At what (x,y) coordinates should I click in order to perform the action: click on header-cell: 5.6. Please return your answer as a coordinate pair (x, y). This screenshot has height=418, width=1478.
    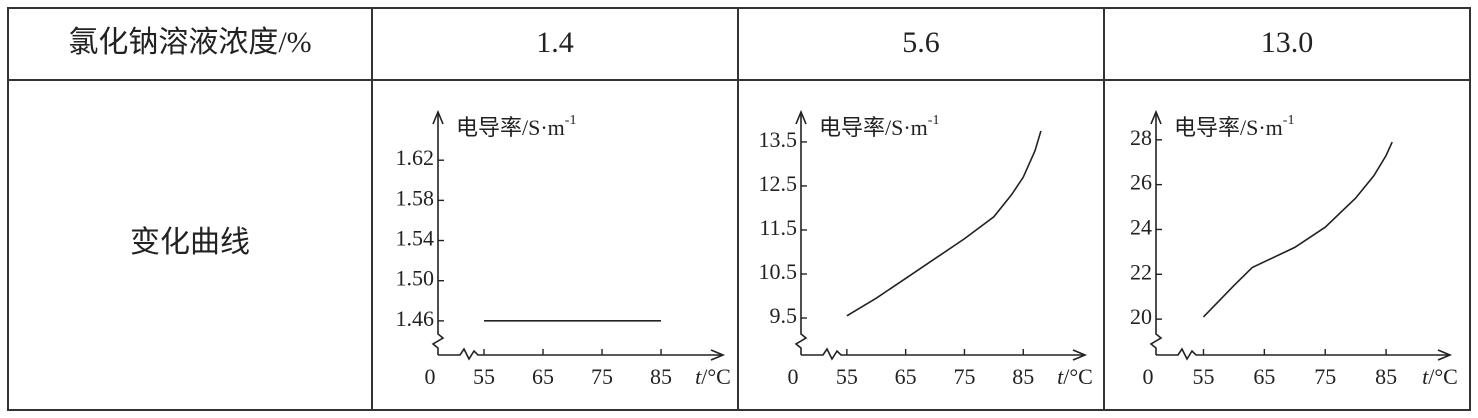
    Looking at the image, I should click on (921, 42).